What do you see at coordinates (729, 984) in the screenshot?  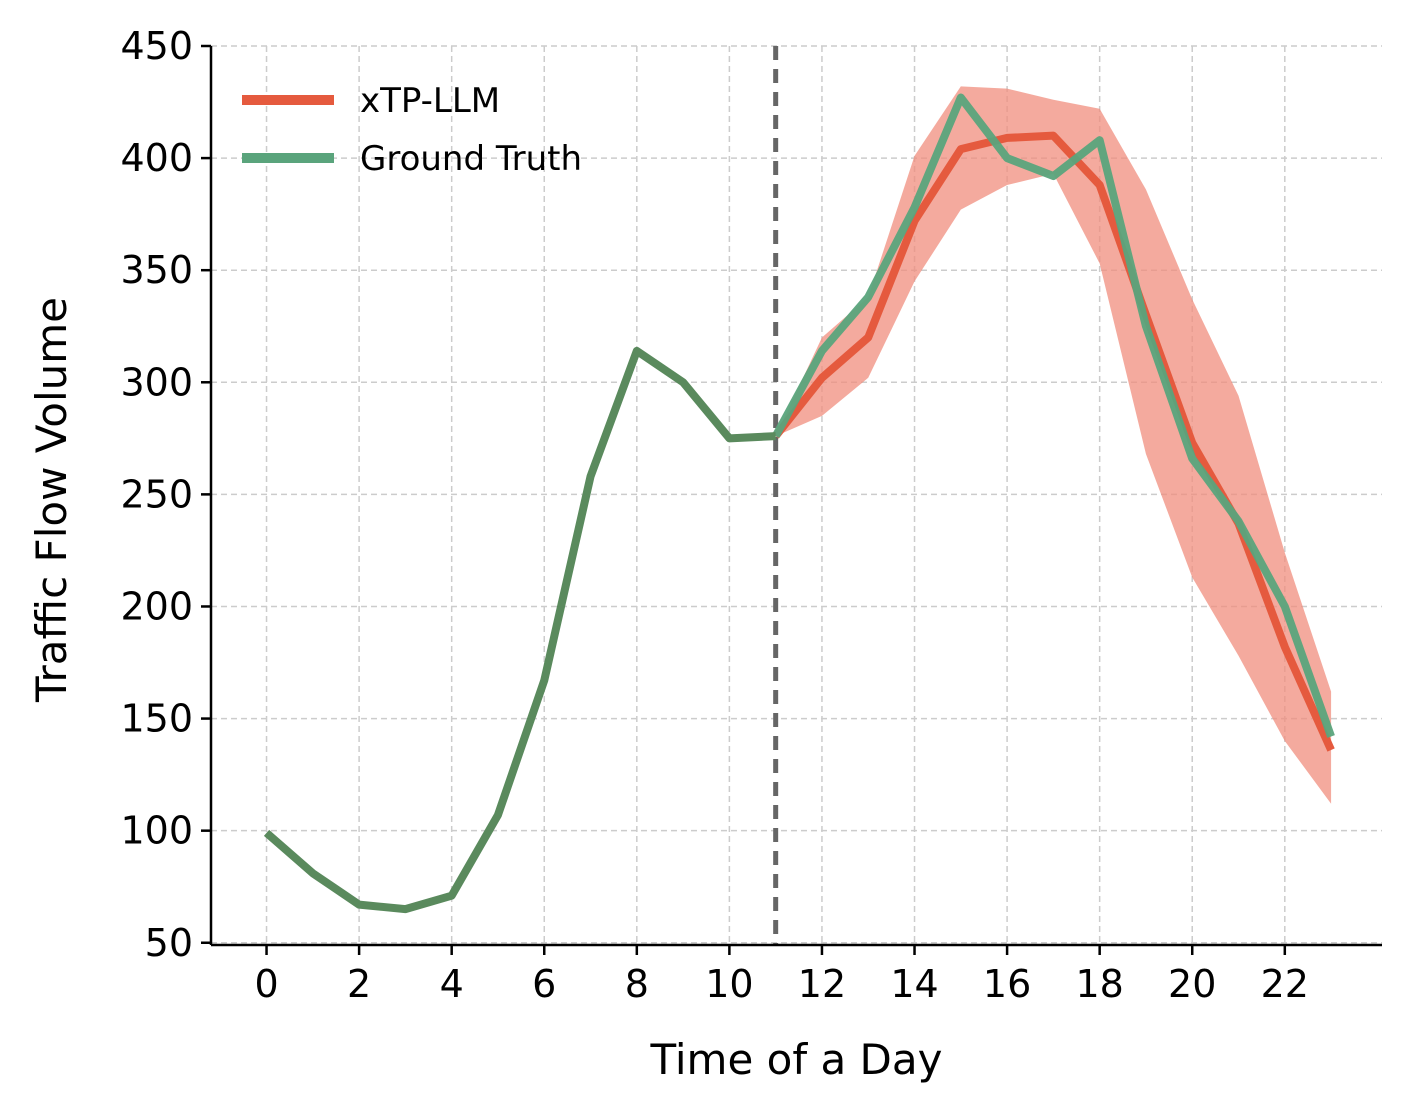 I see `x-tick-label-10: 10` at bounding box center [729, 984].